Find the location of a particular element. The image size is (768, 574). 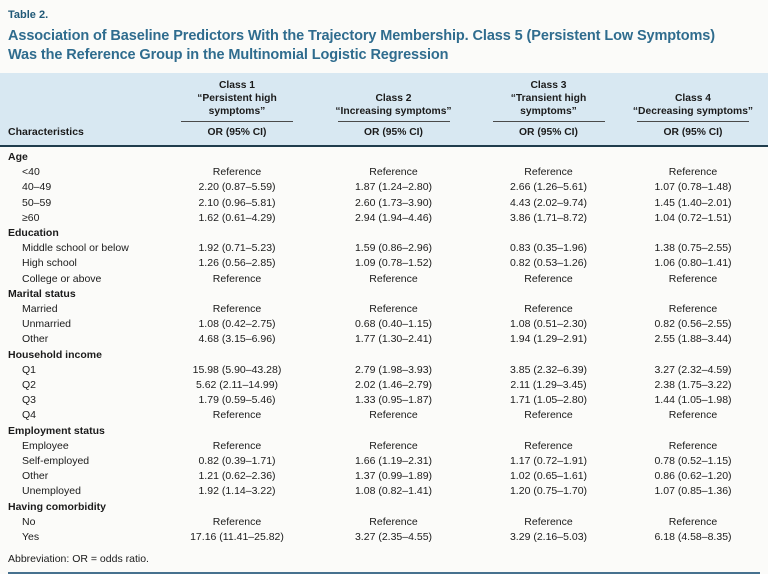

or-ci-cell: 0.82 (0.39–1.71) is located at coordinates (237, 461).